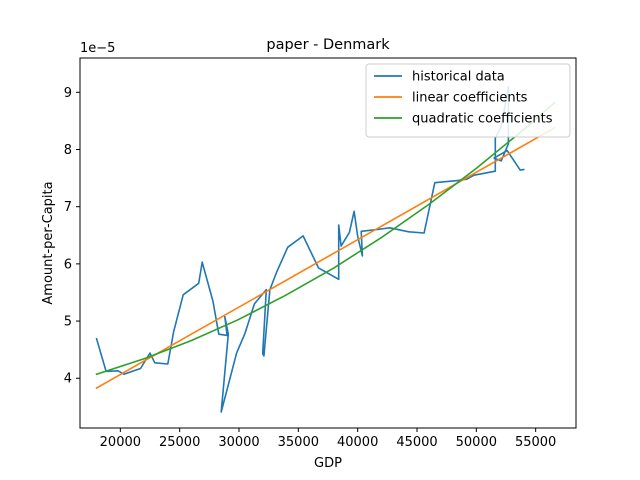  I want to click on y-offset-label: 1e−5, so click(97, 48).